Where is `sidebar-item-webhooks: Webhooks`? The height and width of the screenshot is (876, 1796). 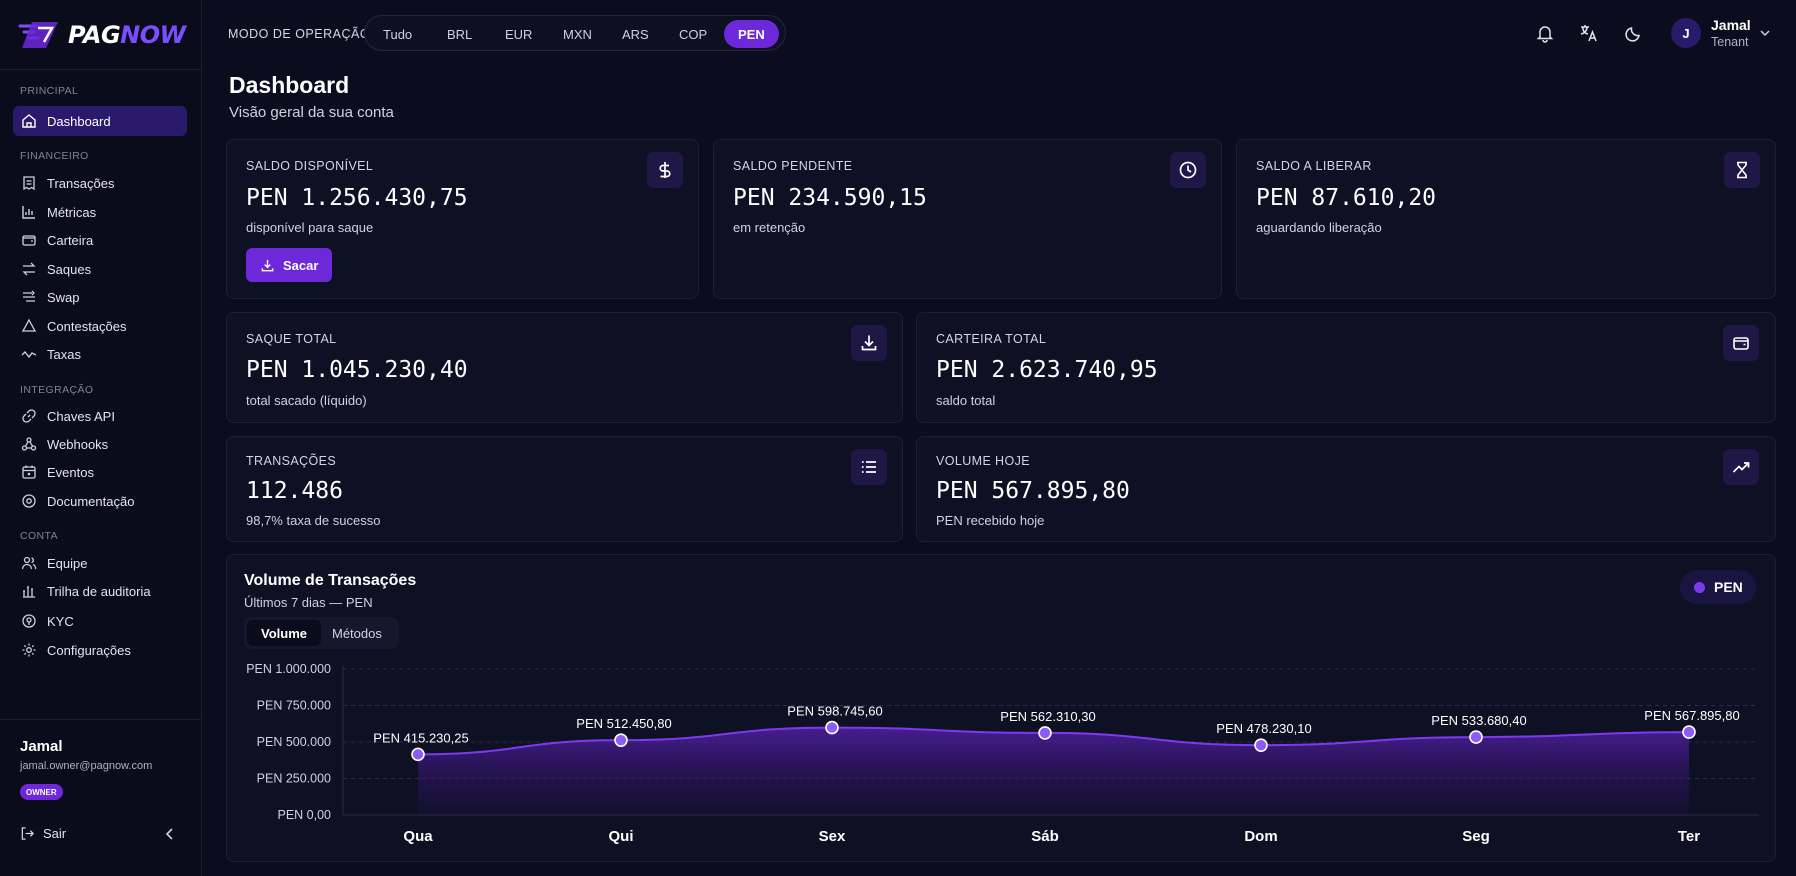
sidebar-item-webhooks: Webhooks is located at coordinates (100, 444).